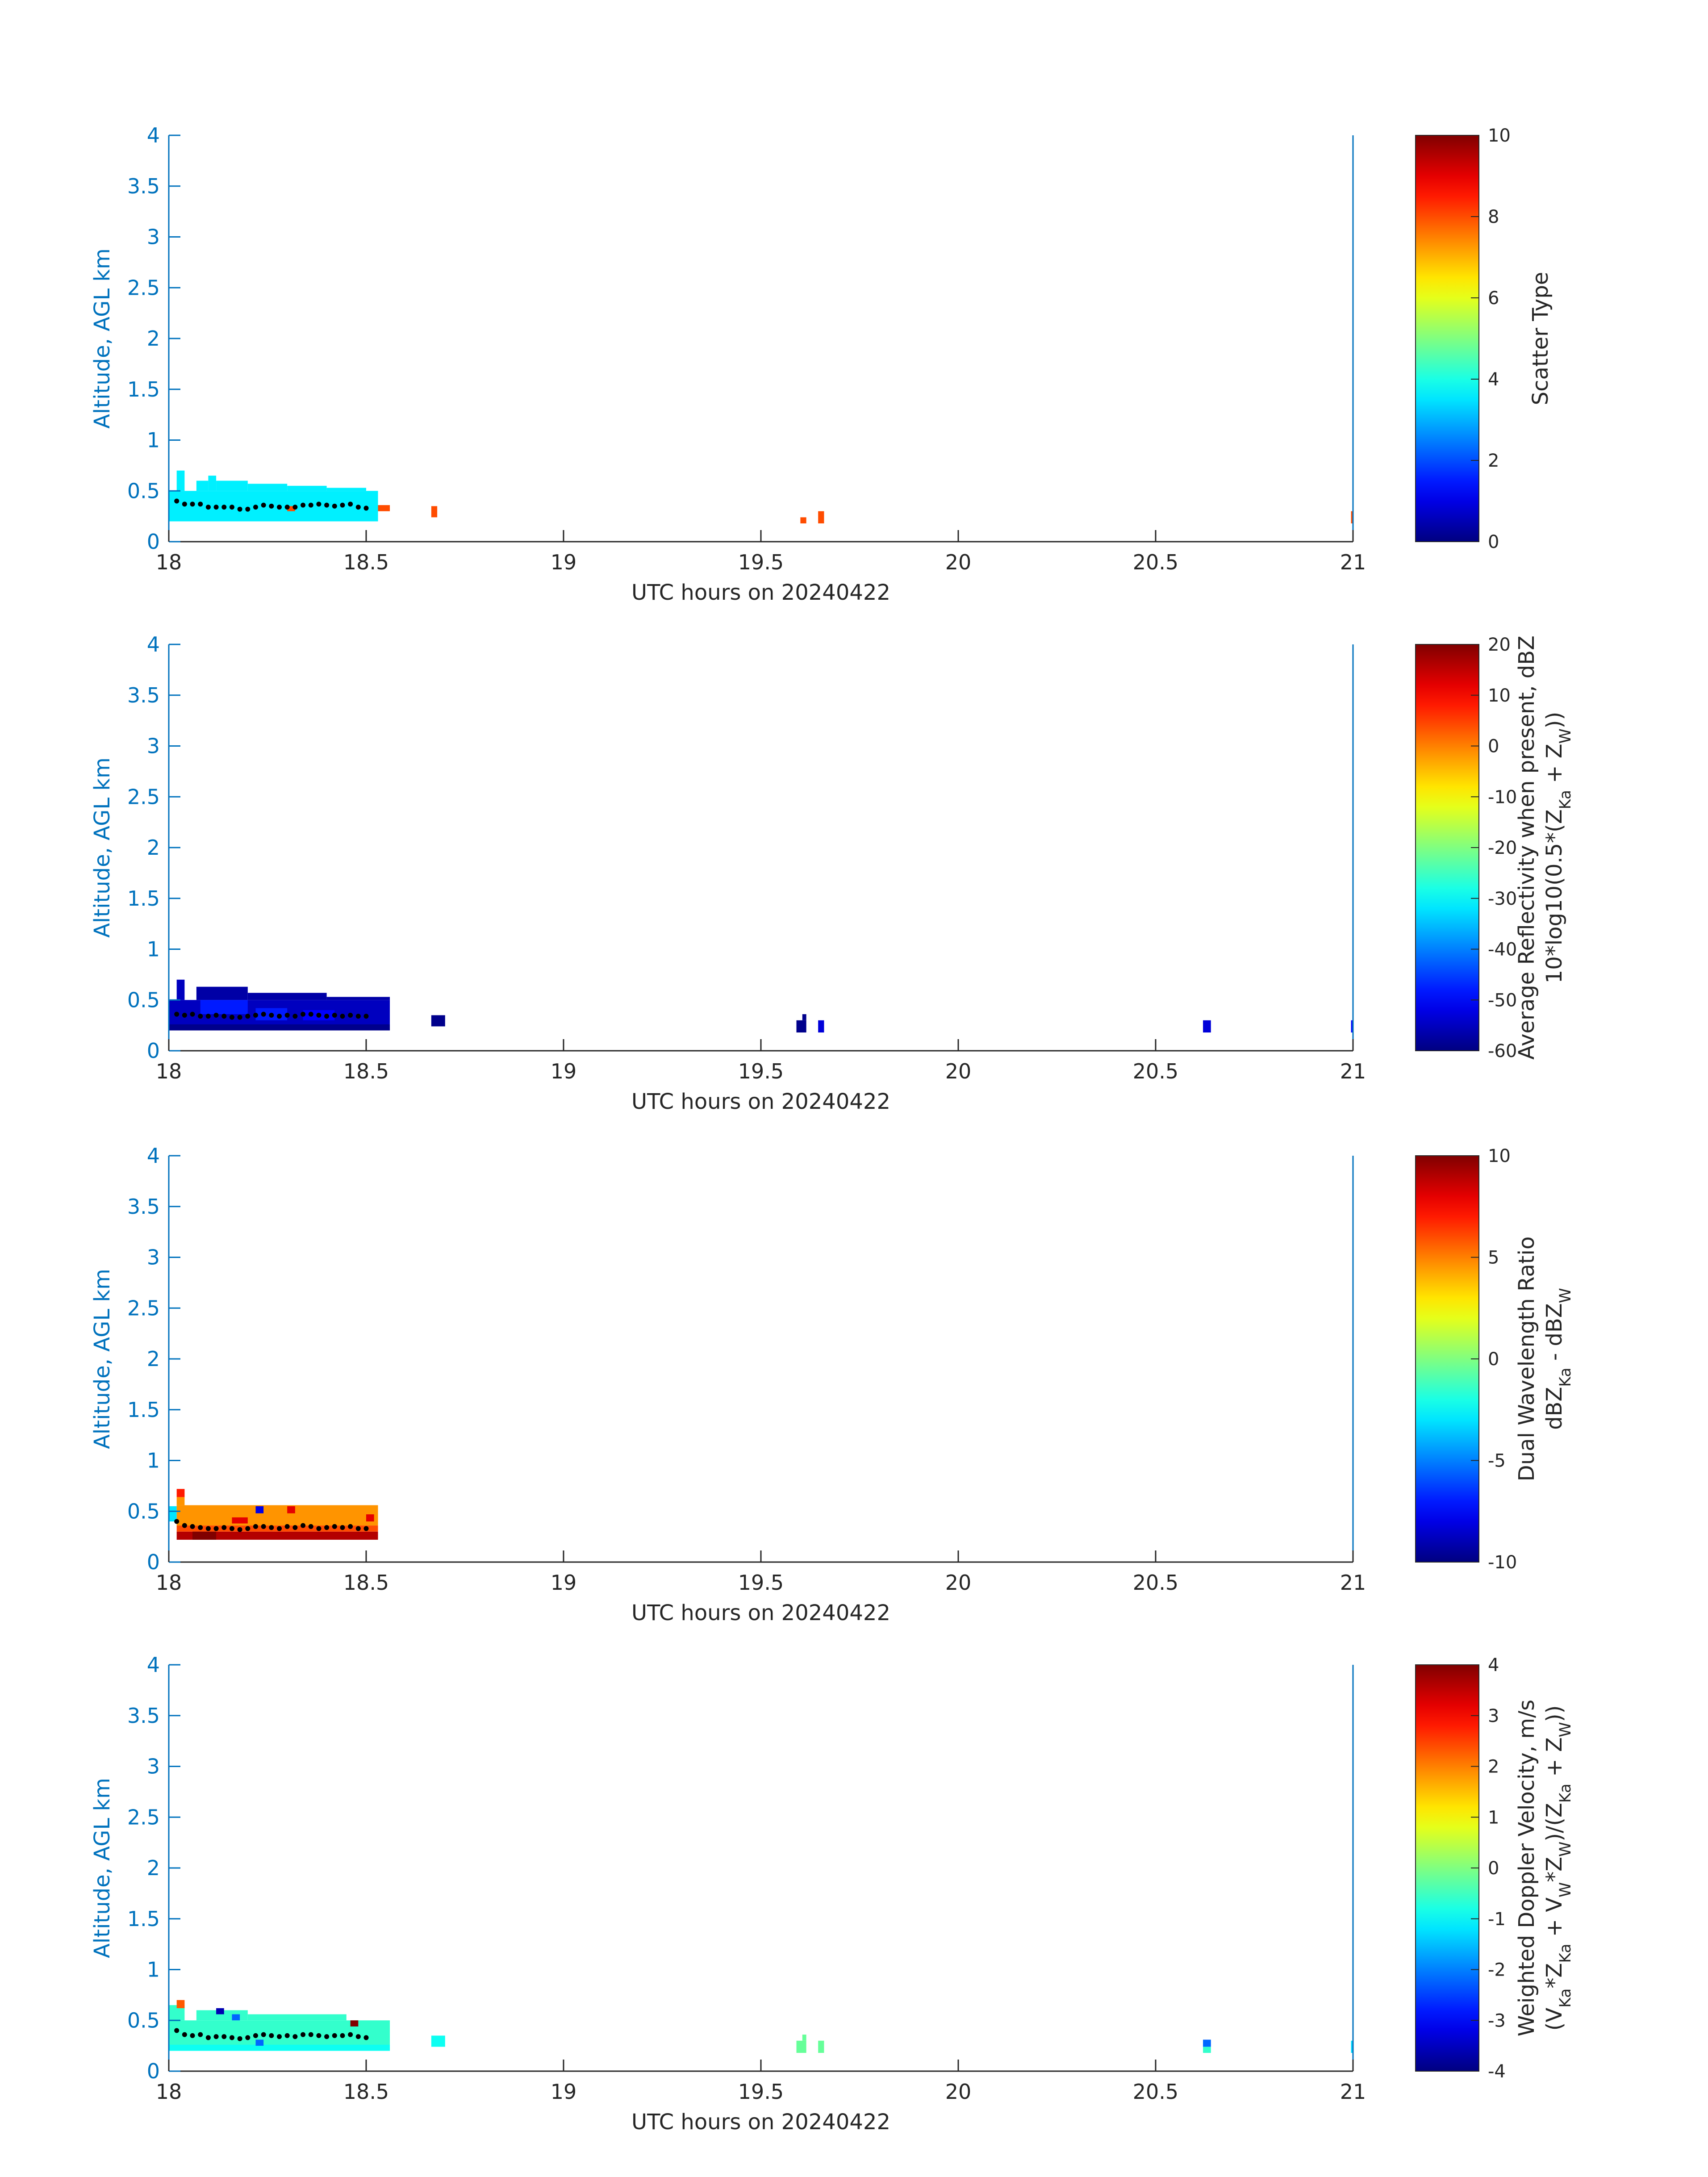 The height and width of the screenshot is (2177, 1708). I want to click on x-tick-label: 20.5, so click(1155, 2092).